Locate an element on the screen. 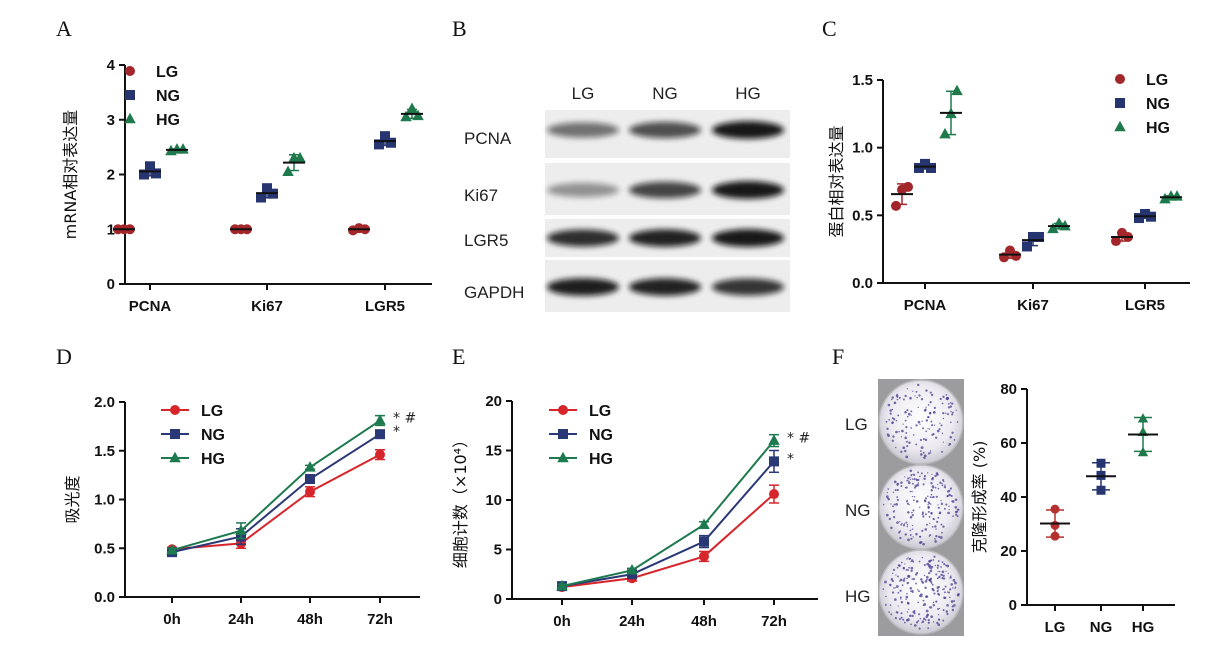  blot-band-ki67 is located at coordinates (583, 190).